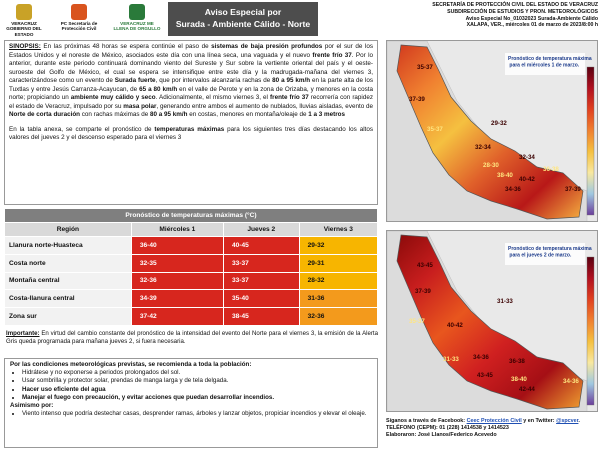  I want to click on table-title-row: Pronóstico de temperaturas máximas (°C), so click(191, 215).